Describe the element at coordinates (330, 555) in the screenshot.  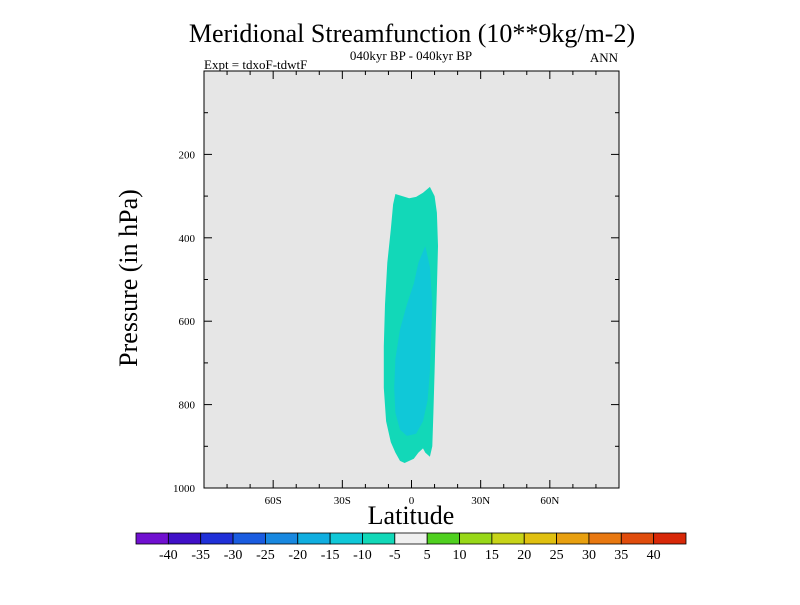
I see `colorbar-label: -15` at that location.